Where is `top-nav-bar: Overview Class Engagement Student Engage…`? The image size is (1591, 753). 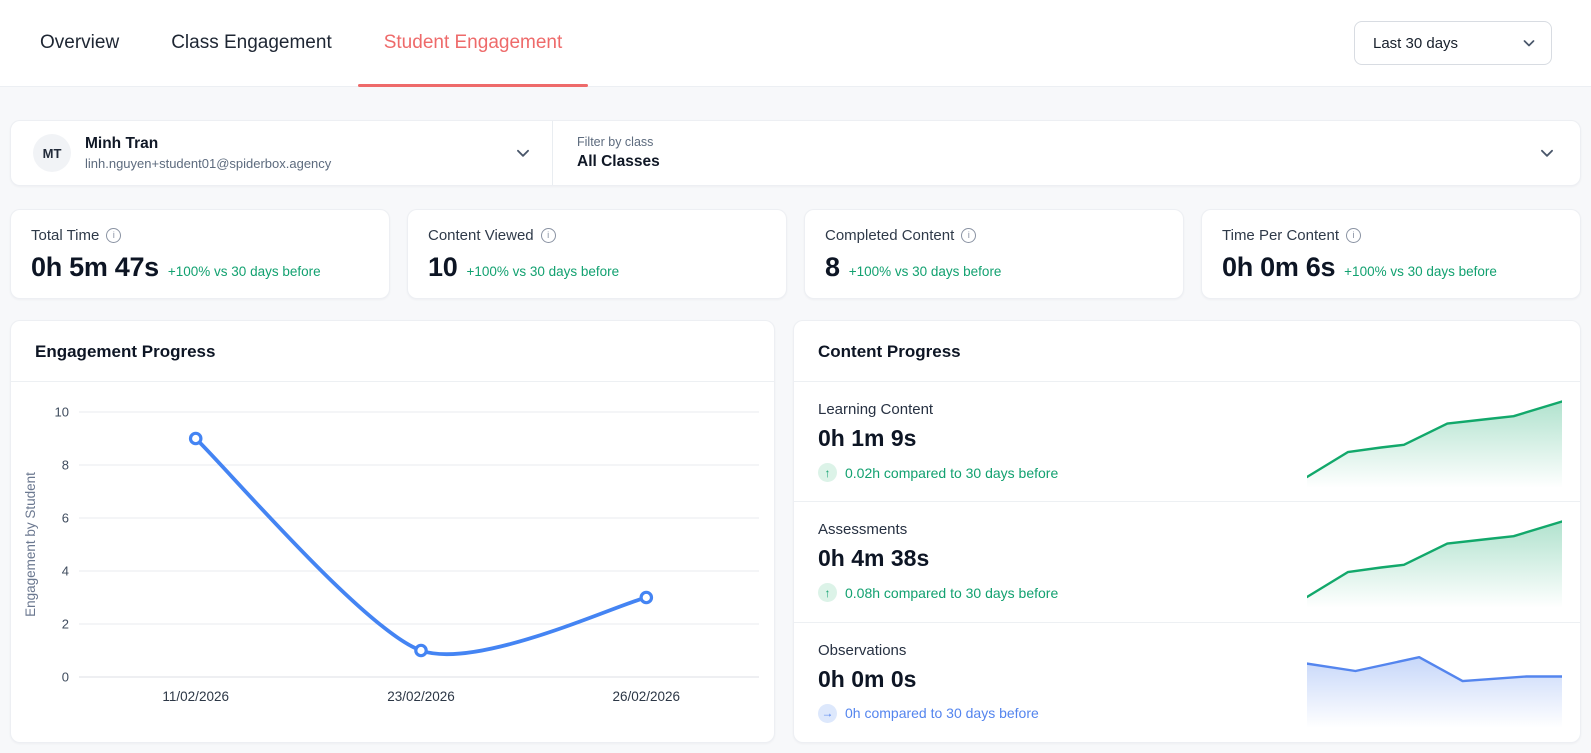
top-nav-bar: Overview Class Engagement Student Engage… is located at coordinates (795, 43).